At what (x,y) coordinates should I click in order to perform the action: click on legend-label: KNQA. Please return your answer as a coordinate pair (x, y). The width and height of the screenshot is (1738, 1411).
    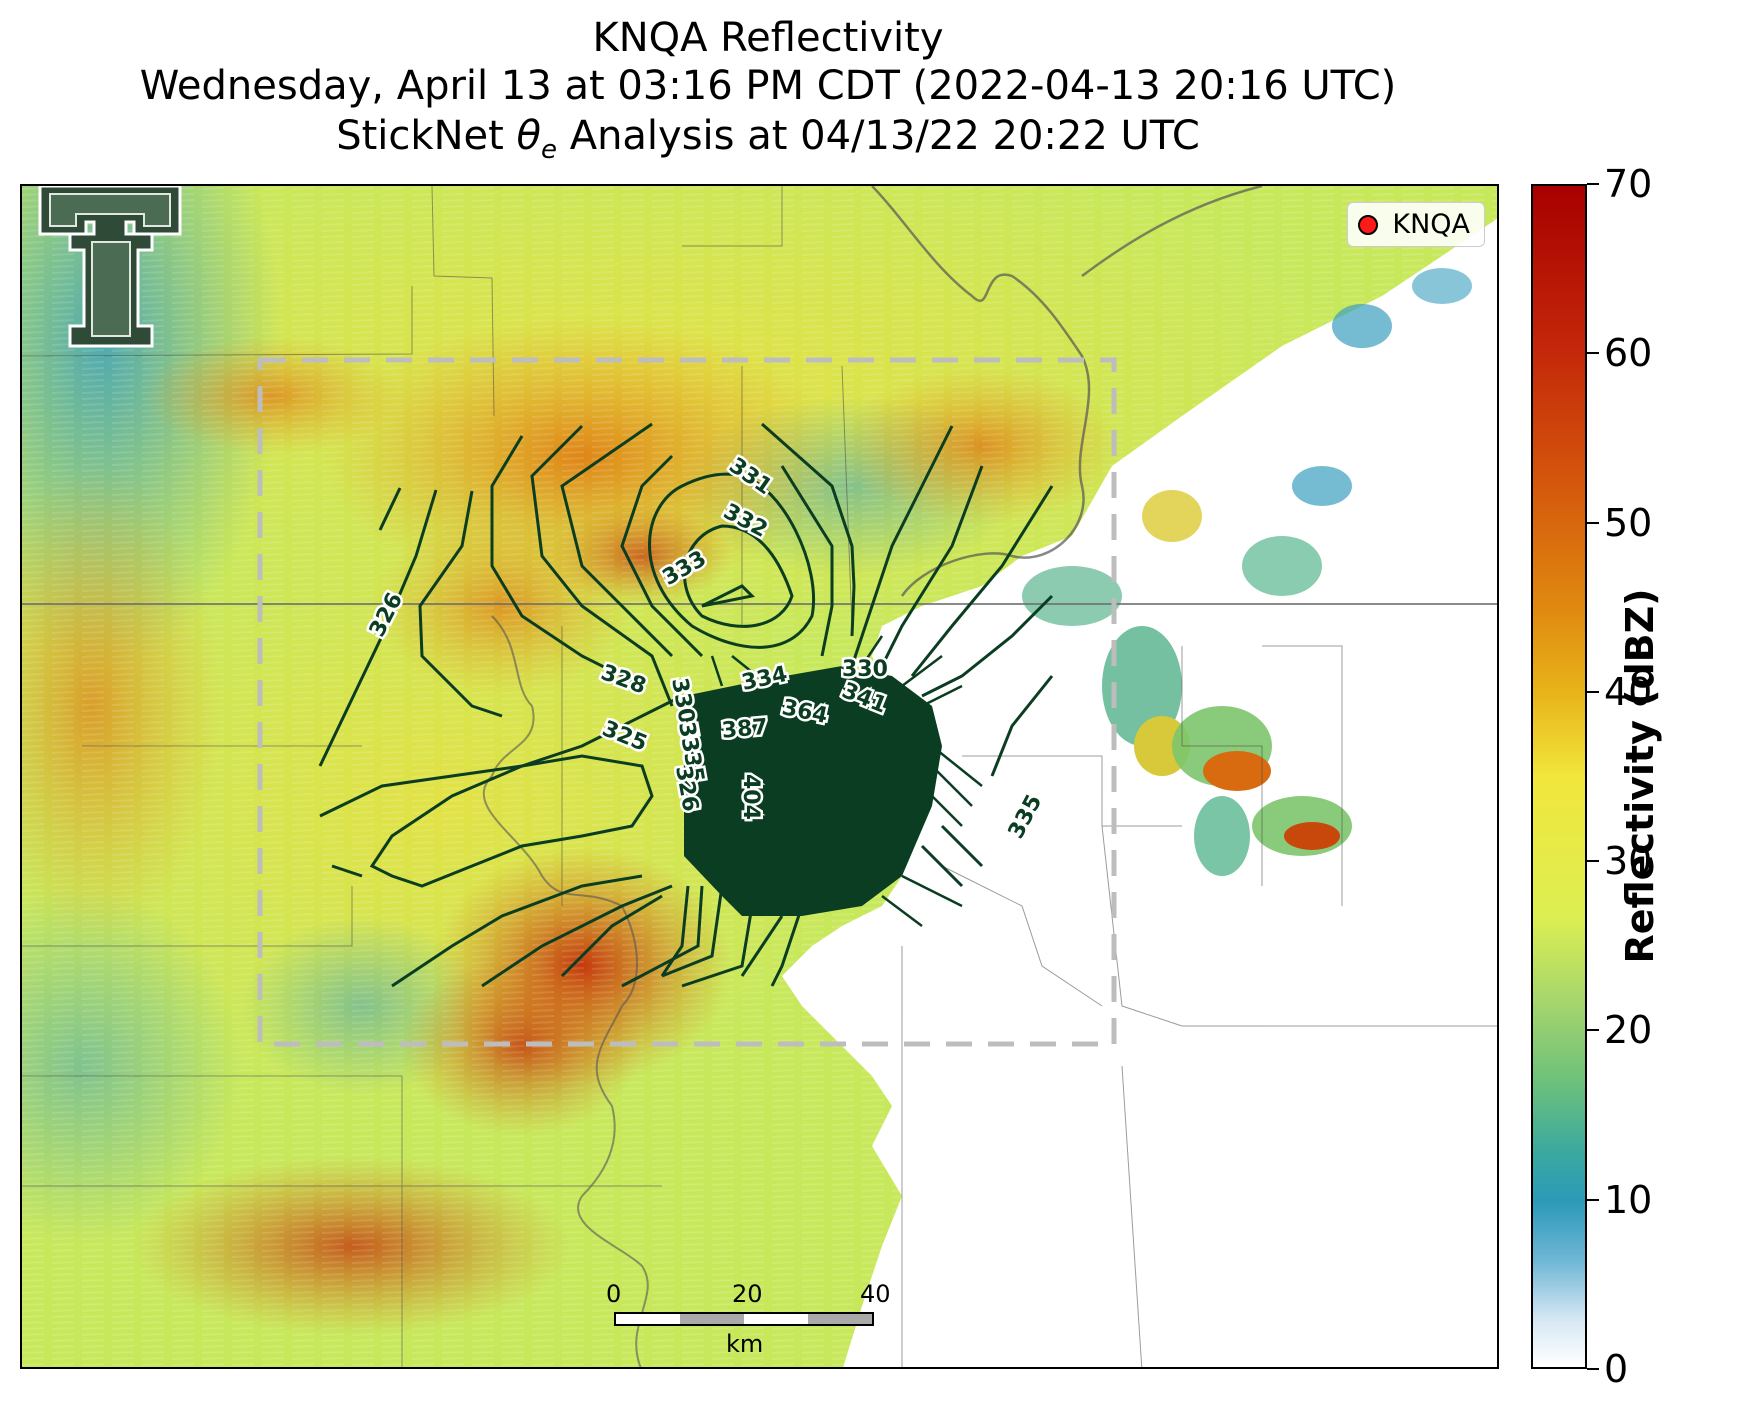
    Looking at the image, I should click on (1431, 224).